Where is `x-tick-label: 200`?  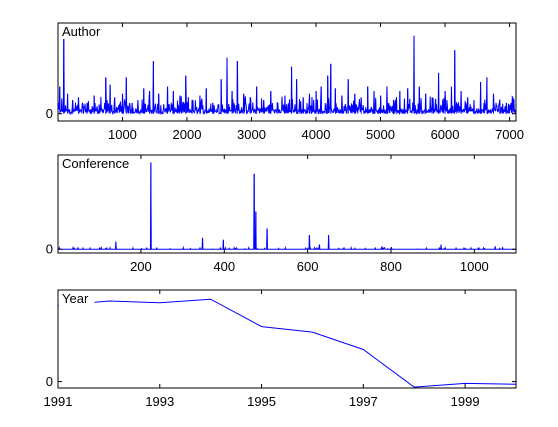 x-tick-label: 200 is located at coordinates (141, 266).